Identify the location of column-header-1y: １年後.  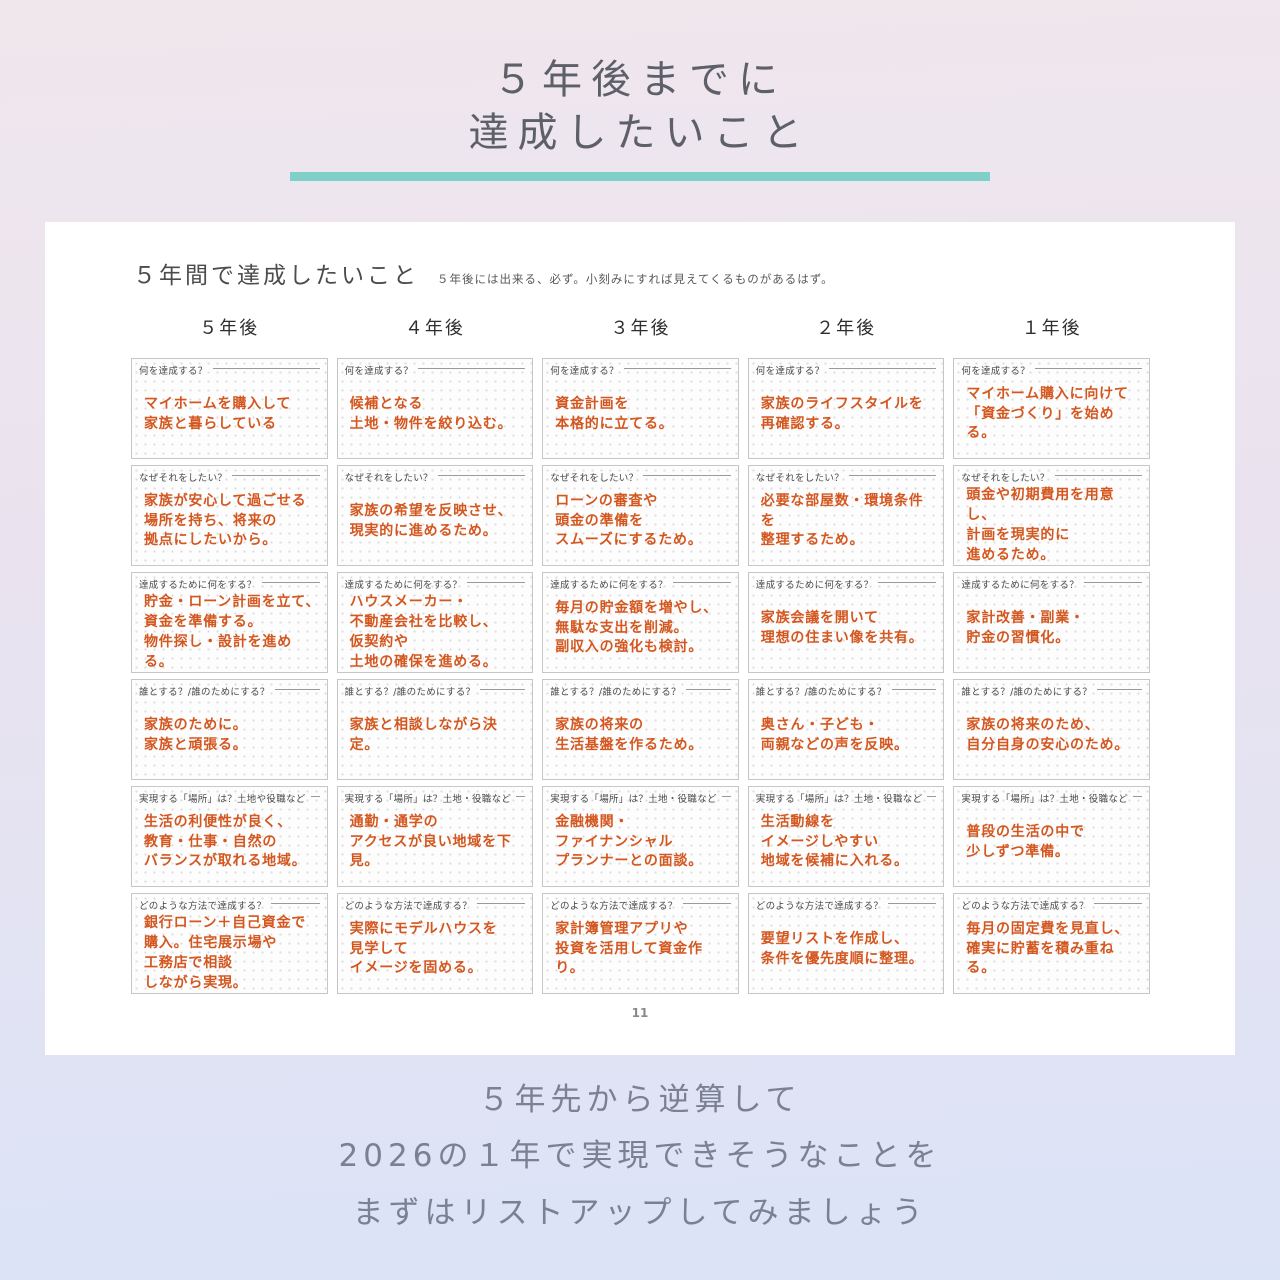
(1051, 328).